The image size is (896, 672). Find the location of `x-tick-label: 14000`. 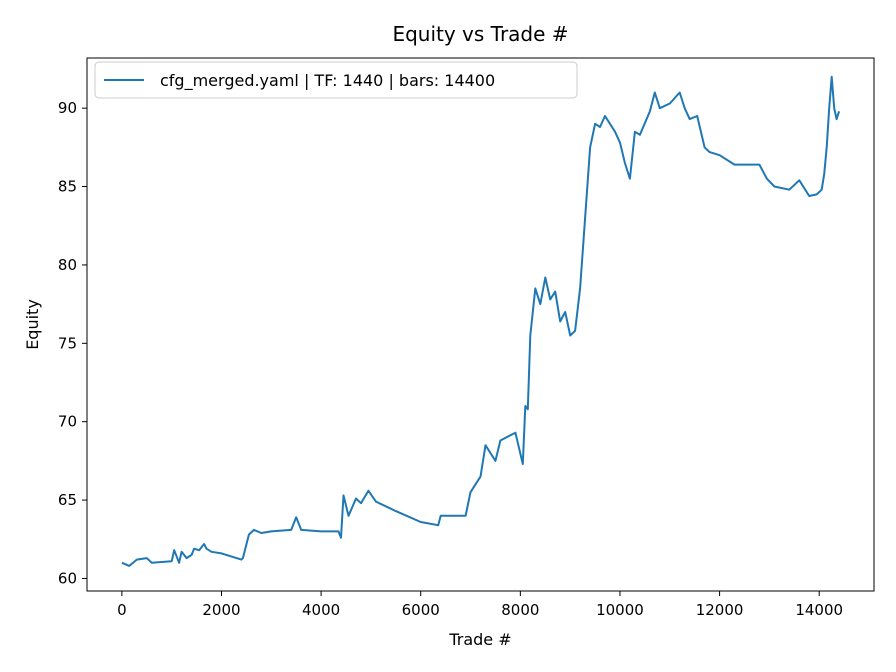

x-tick-label: 14000 is located at coordinates (819, 610).